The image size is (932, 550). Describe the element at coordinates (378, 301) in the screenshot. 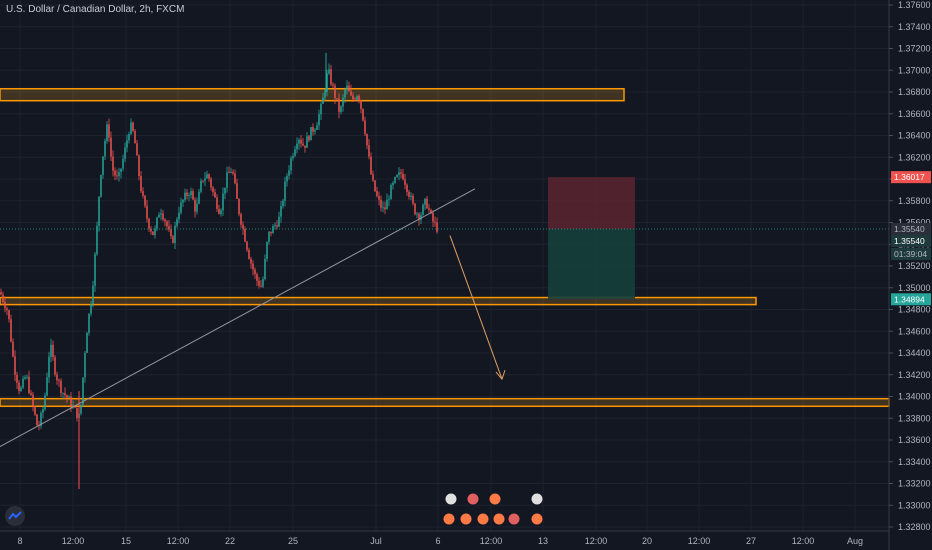

I see `zone-support-mid` at that location.